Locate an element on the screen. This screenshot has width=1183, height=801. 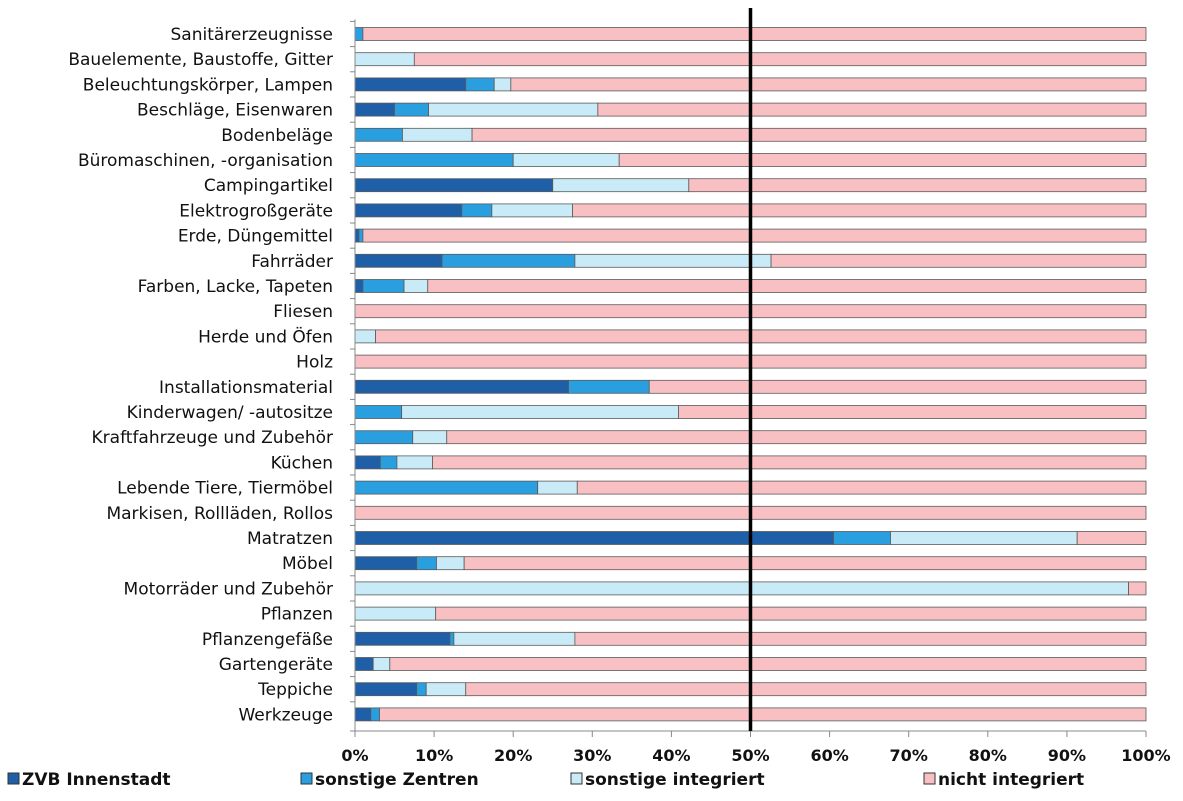
x-tick-label-100pct: 100% is located at coordinates (1145, 755).